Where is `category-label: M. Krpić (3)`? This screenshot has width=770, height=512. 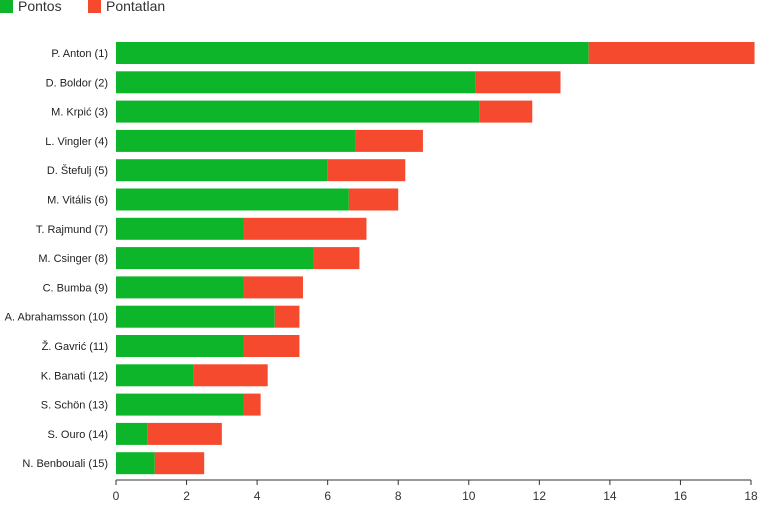
category-label: M. Krpić (3) is located at coordinates (79, 113).